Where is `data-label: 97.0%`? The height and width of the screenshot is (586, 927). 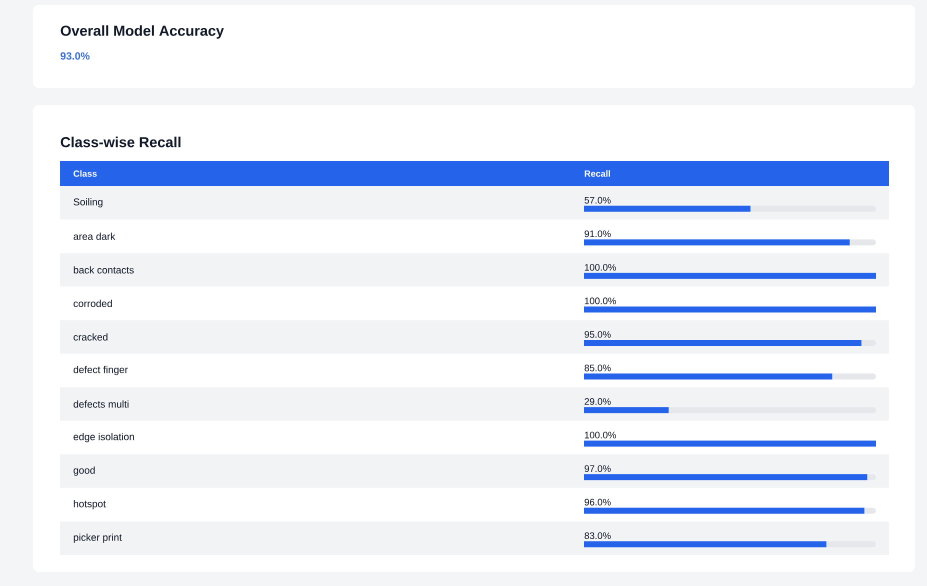 data-label: 97.0% is located at coordinates (597, 468).